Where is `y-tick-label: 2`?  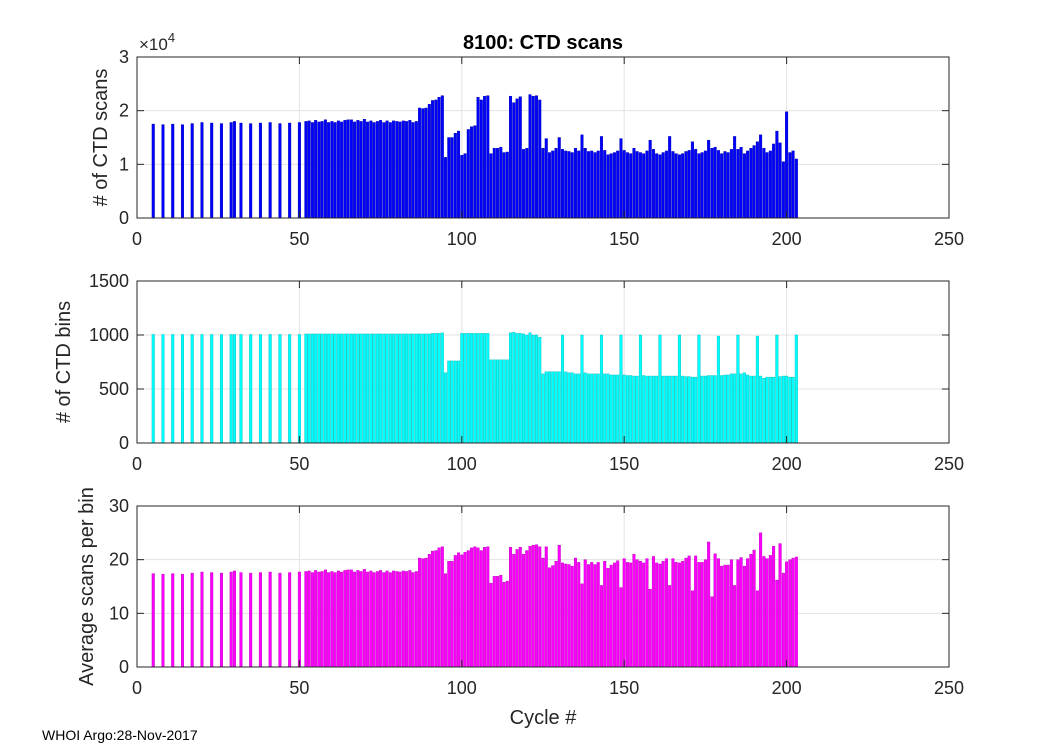 y-tick-label: 2 is located at coordinates (124, 111).